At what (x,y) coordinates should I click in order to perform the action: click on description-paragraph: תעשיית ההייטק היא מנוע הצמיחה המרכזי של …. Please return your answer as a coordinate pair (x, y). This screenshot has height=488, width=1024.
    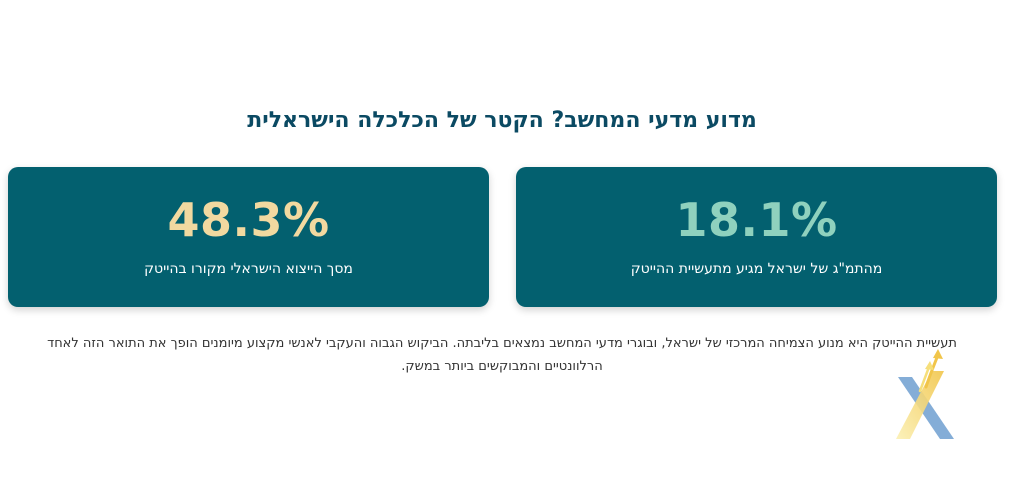
    Looking at the image, I should click on (502, 355).